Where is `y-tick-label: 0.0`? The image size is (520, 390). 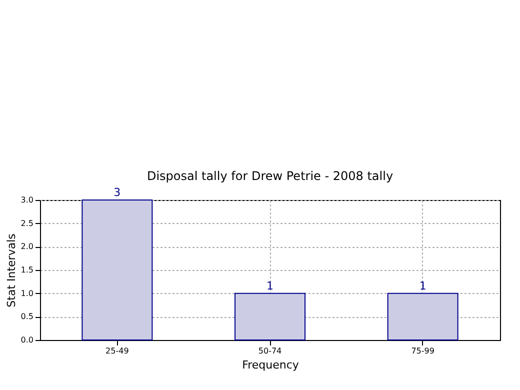
y-tick-label: 0.0 is located at coordinates (27, 340).